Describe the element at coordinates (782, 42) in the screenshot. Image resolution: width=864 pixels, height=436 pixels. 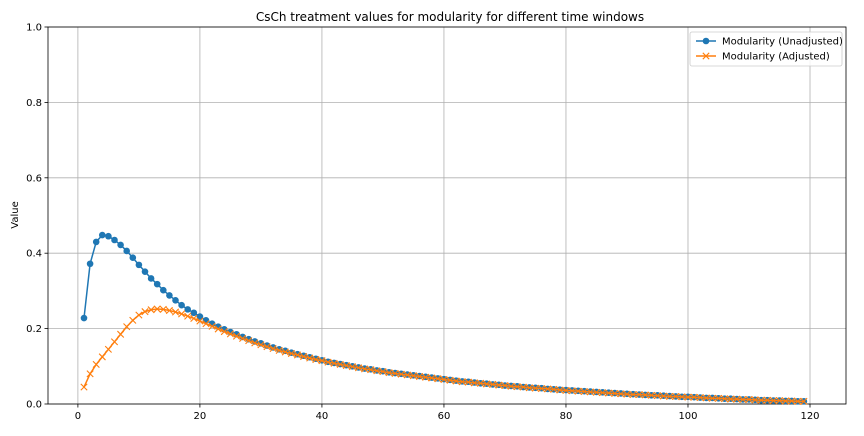
I see `legend-label: Modularity (Unadjusted)` at that location.